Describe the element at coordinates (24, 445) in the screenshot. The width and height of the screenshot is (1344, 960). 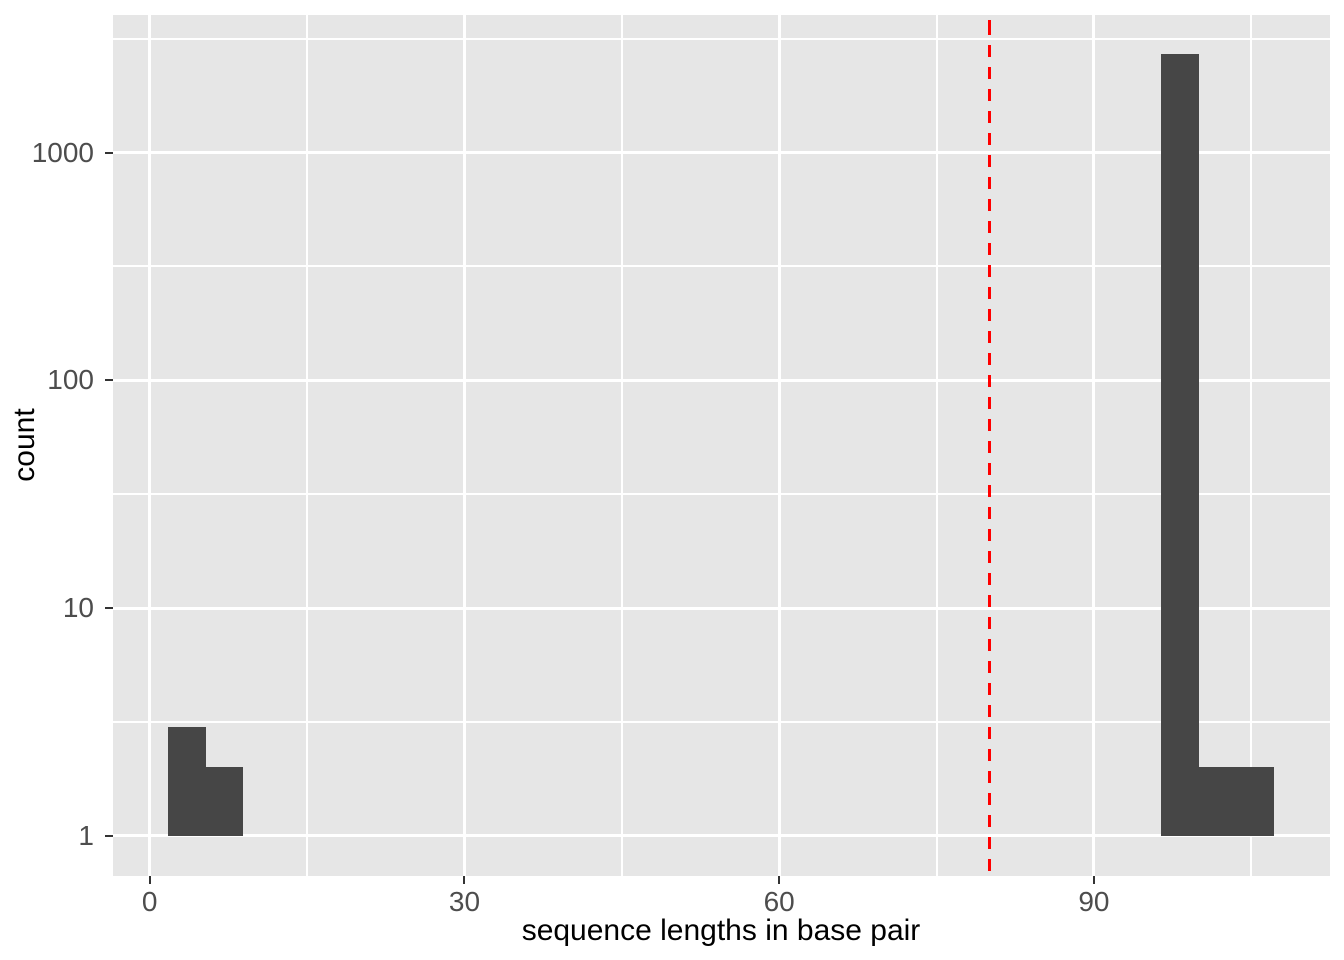
I see `y-axis-title: count` at that location.